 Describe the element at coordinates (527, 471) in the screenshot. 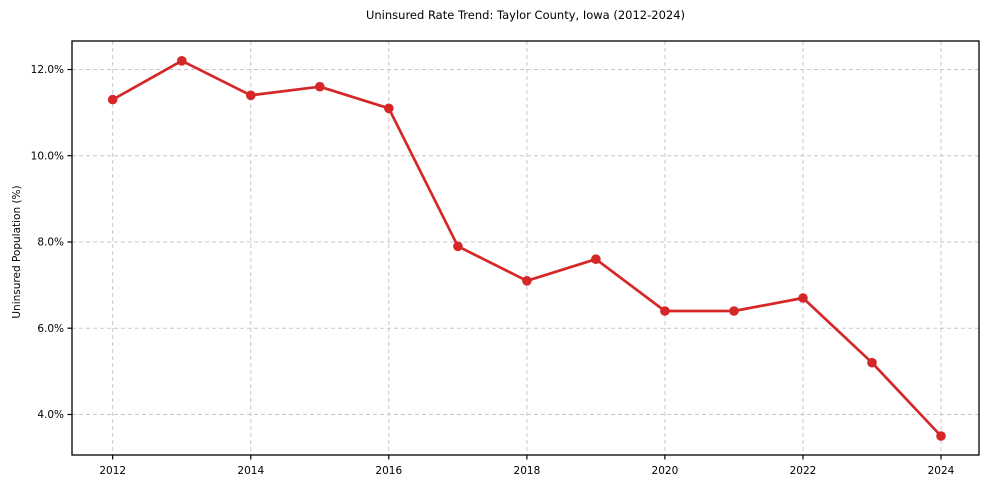

I see `x-tick-label: 2018` at that location.